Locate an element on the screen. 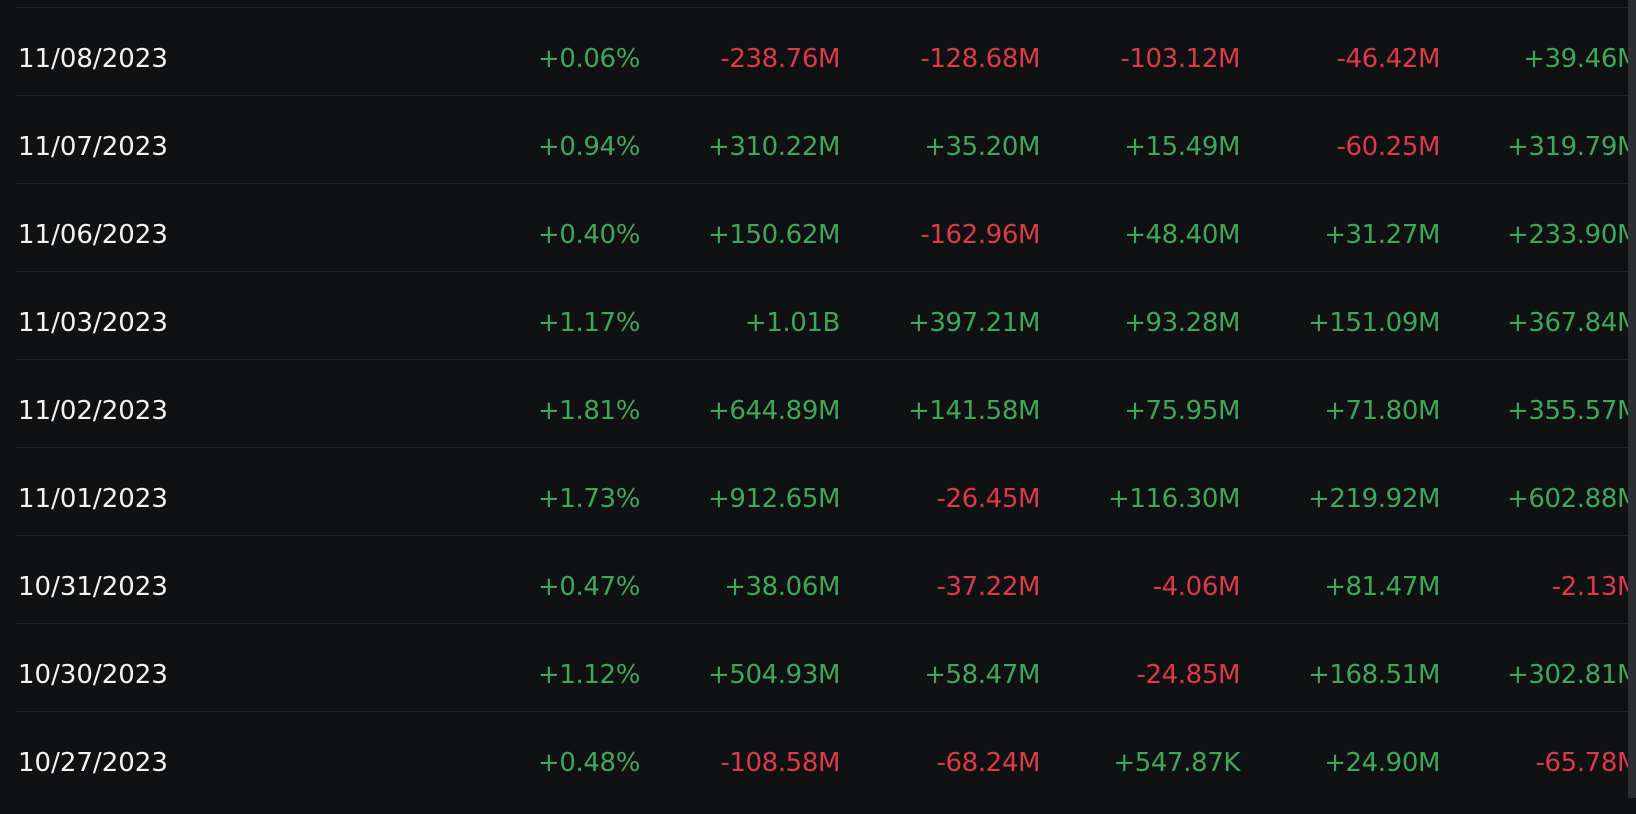  value-cell-5: +233.90M is located at coordinates (1571, 235).